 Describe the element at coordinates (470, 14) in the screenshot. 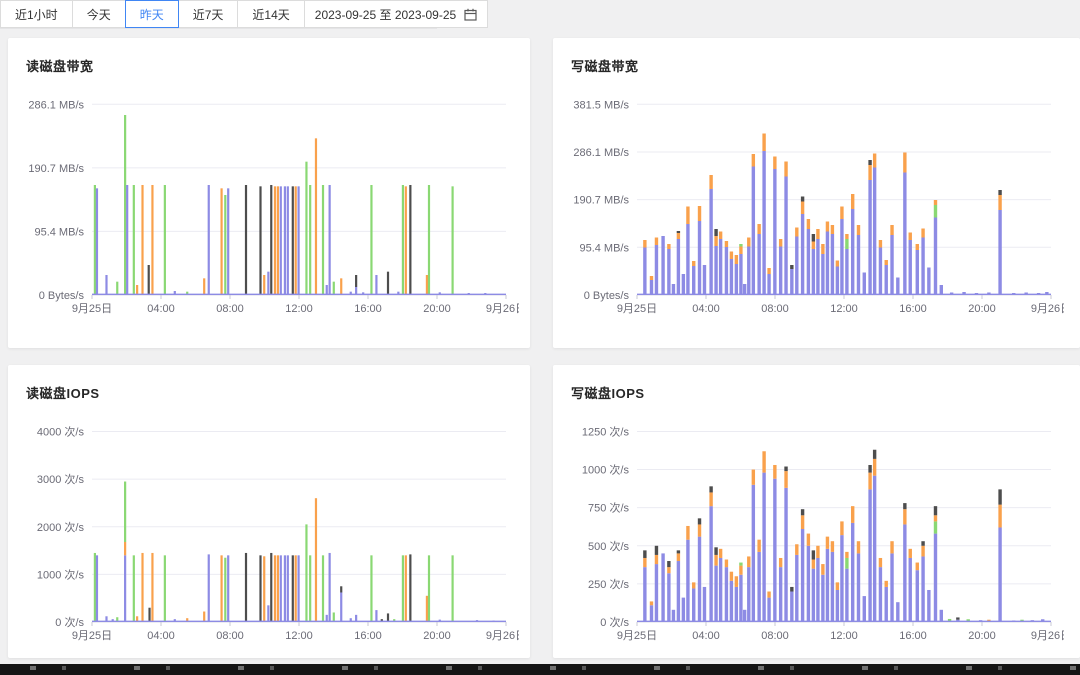

I see `calendar-icon` at that location.